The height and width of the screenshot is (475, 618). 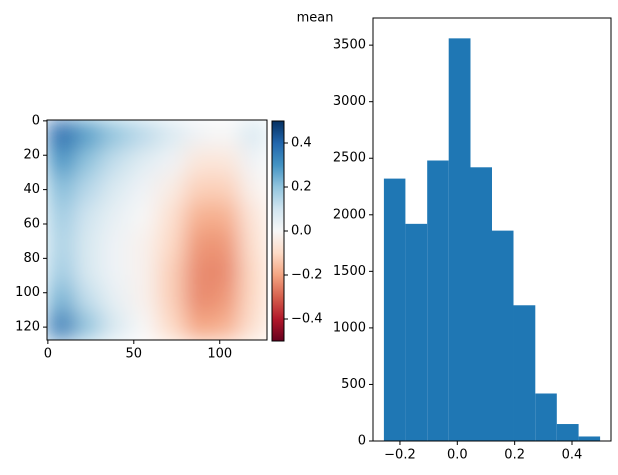 What do you see at coordinates (27, 292) in the screenshot?
I see `y-tick-label: 100` at bounding box center [27, 292].